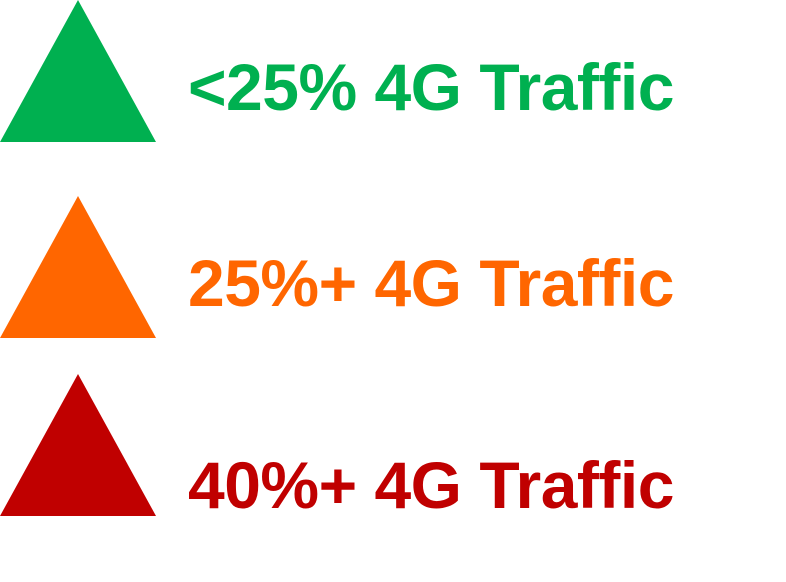  I want to click on red-triangle-icon, so click(78, 445).